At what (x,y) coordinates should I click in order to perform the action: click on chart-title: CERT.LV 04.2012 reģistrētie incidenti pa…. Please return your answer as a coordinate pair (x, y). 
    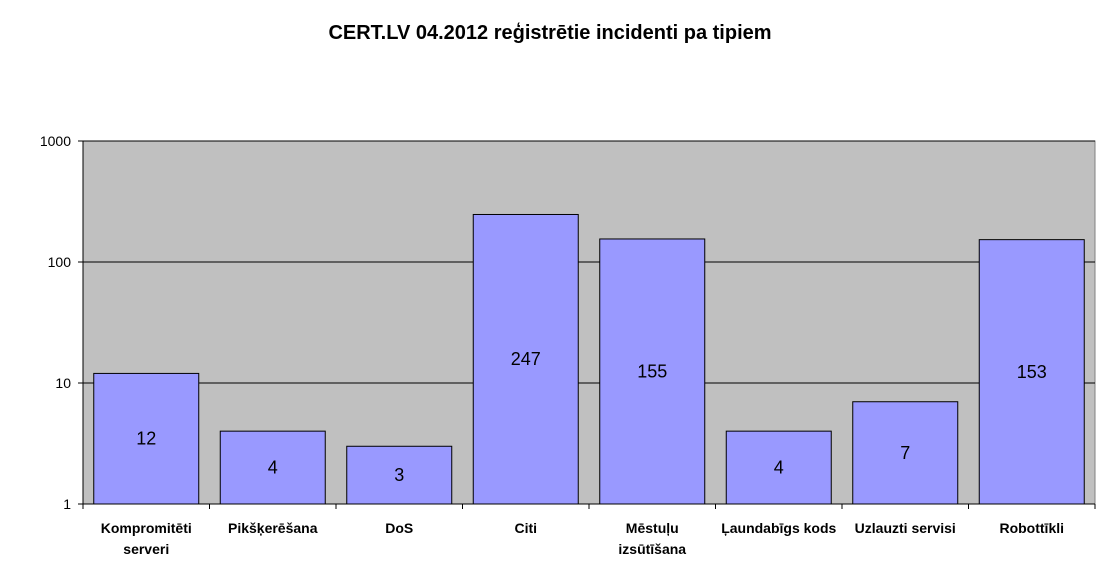
    Looking at the image, I should click on (550, 33).